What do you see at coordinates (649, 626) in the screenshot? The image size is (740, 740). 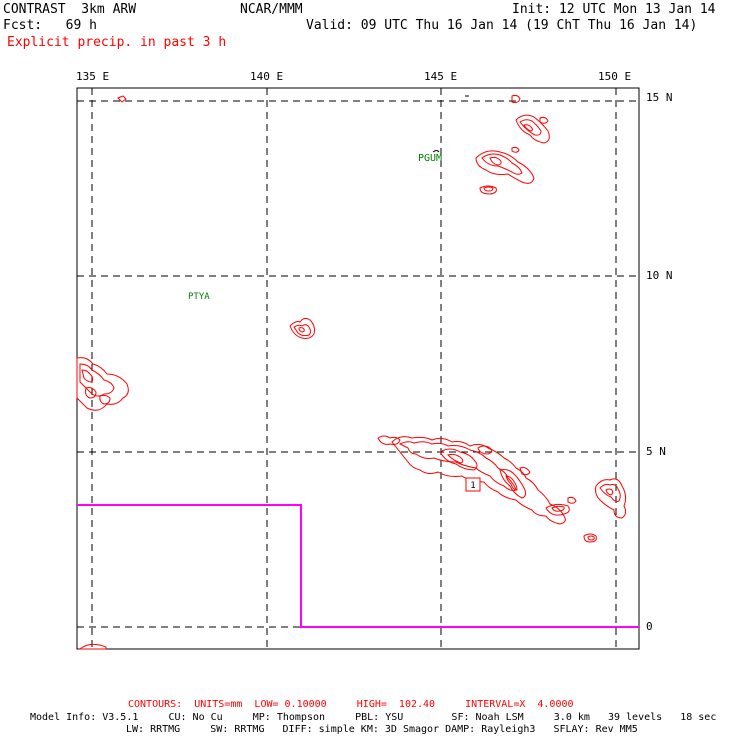 I see `lat-label-0: 0` at bounding box center [649, 626].